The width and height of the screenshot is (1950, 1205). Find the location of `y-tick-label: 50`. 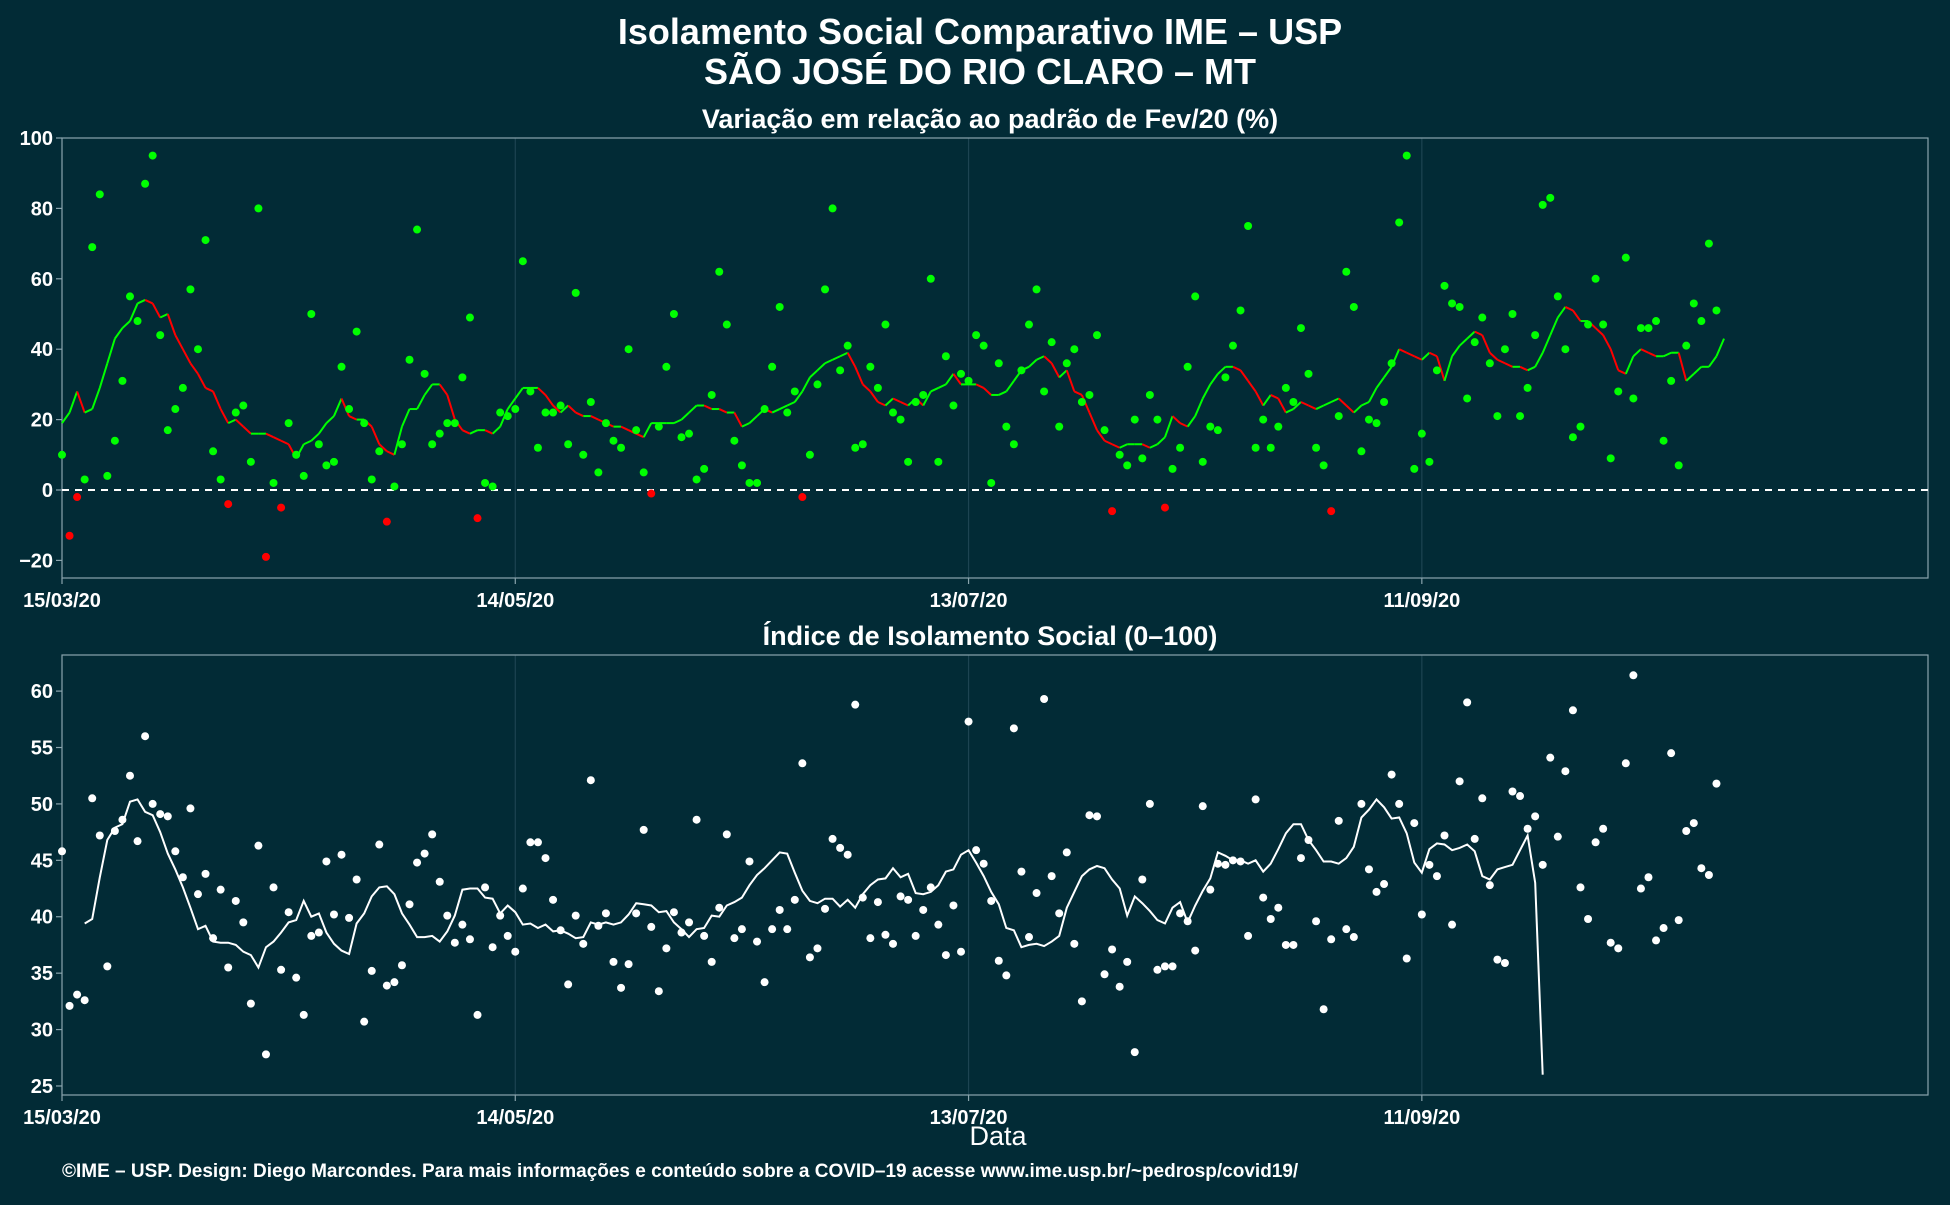

y-tick-label: 50 is located at coordinates (42, 805).